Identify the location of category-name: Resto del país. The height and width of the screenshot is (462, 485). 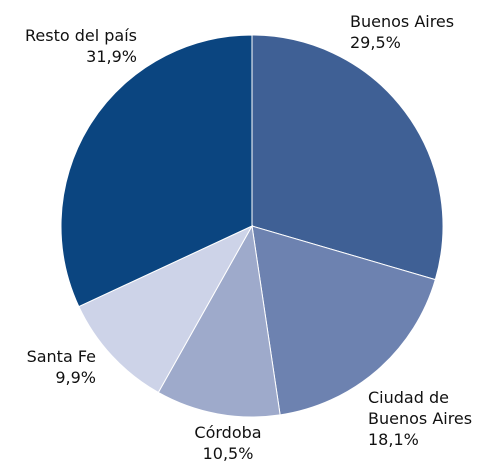
(81, 35).